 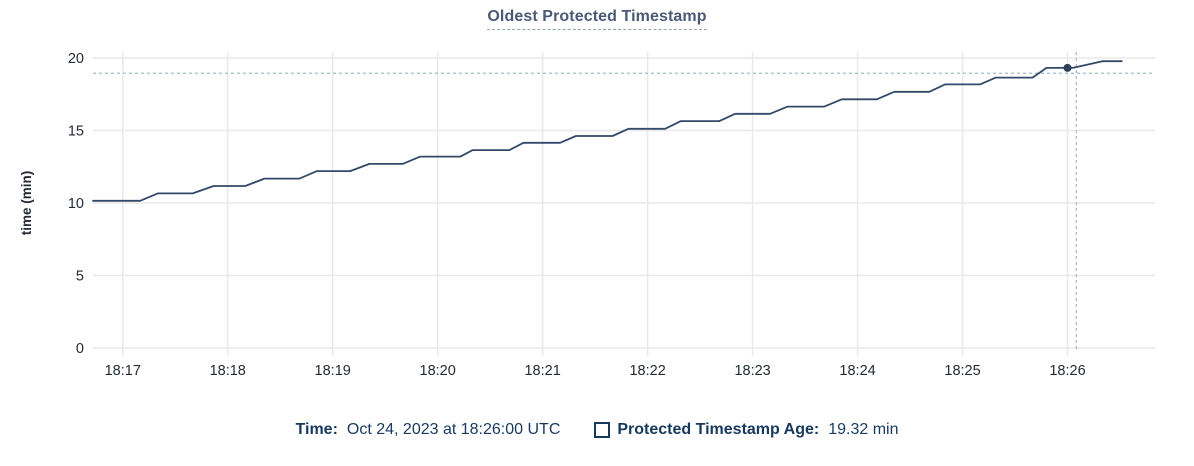 I want to click on legend-time-label: Time:, so click(x=316, y=429).